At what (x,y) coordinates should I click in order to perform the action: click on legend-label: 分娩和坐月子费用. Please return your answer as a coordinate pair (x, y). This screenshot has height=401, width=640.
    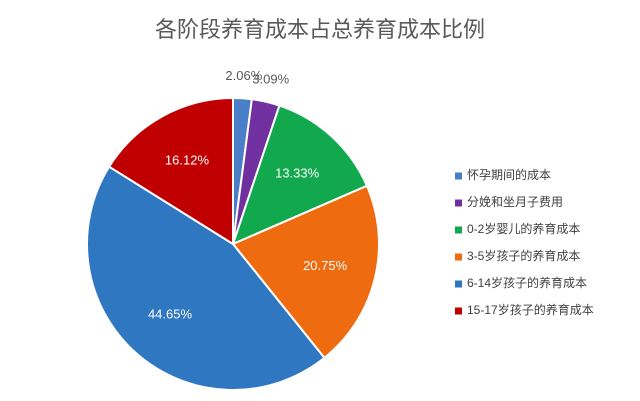
    Looking at the image, I should click on (515, 202).